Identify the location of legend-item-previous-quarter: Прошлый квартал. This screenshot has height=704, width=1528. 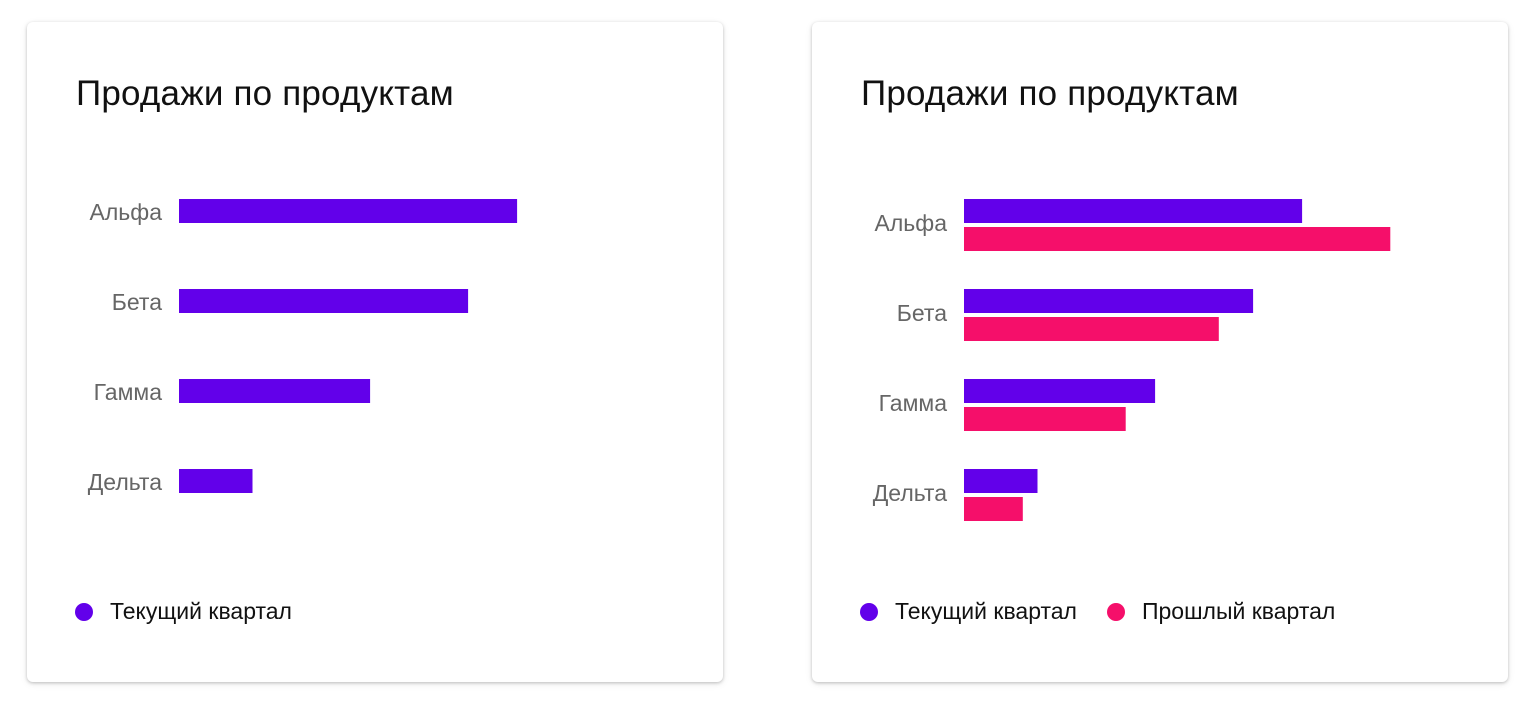
(1221, 611).